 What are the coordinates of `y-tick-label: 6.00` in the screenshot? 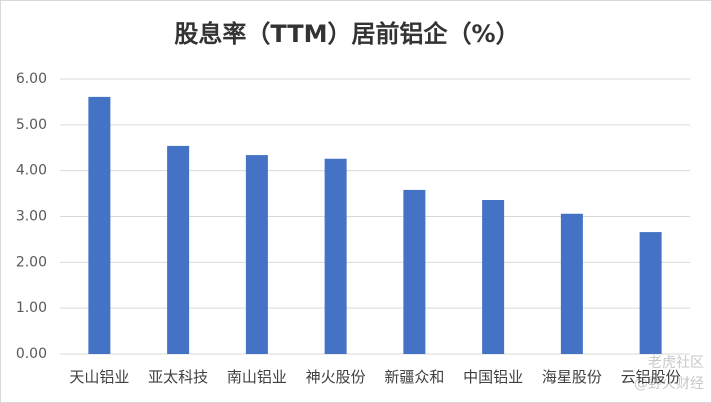 It's located at (31, 79).